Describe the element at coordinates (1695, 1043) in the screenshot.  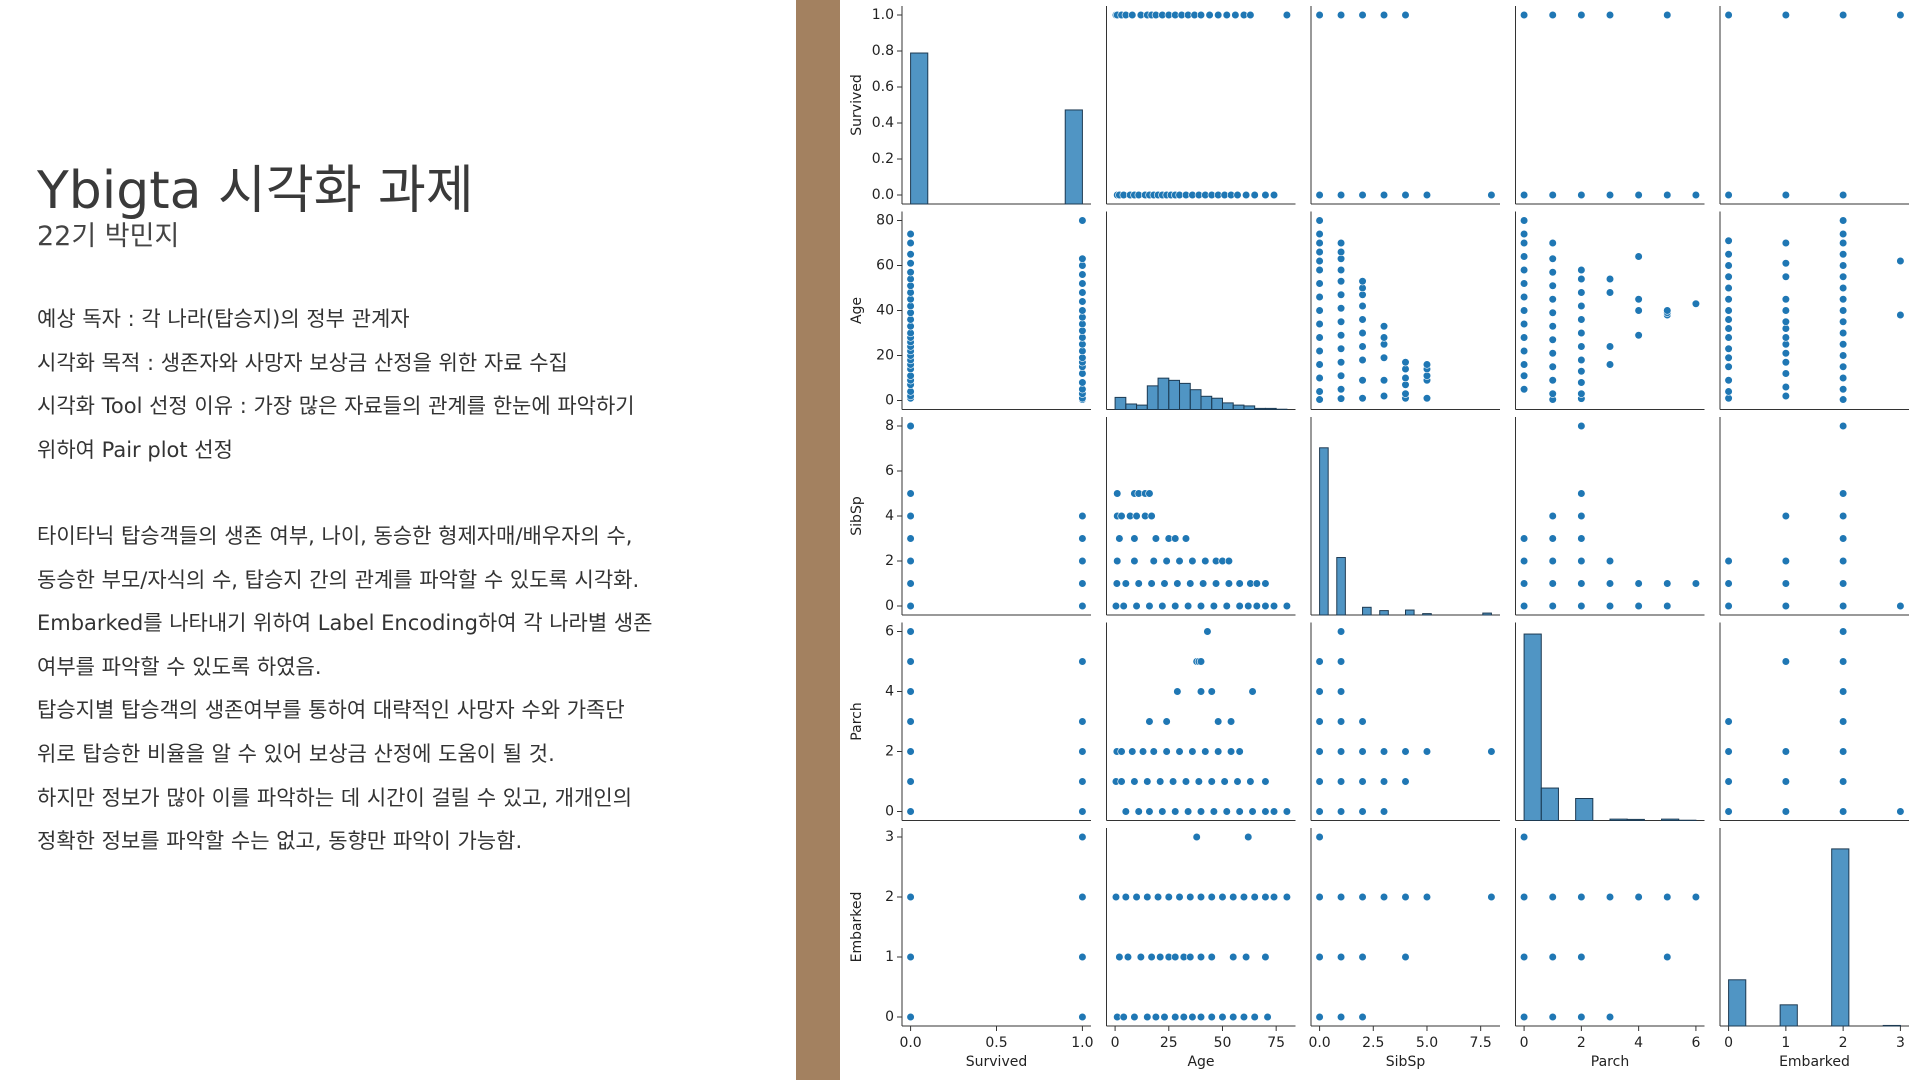
I see `x-tick-label: 6` at that location.